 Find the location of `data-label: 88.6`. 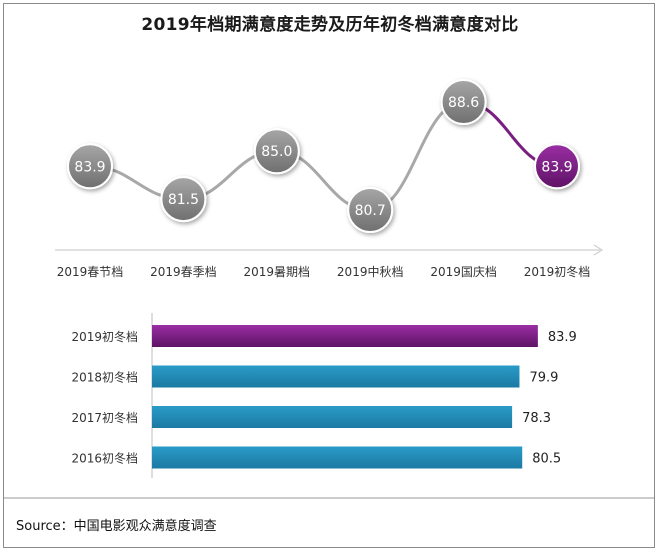

data-label: 88.6 is located at coordinates (463, 103).